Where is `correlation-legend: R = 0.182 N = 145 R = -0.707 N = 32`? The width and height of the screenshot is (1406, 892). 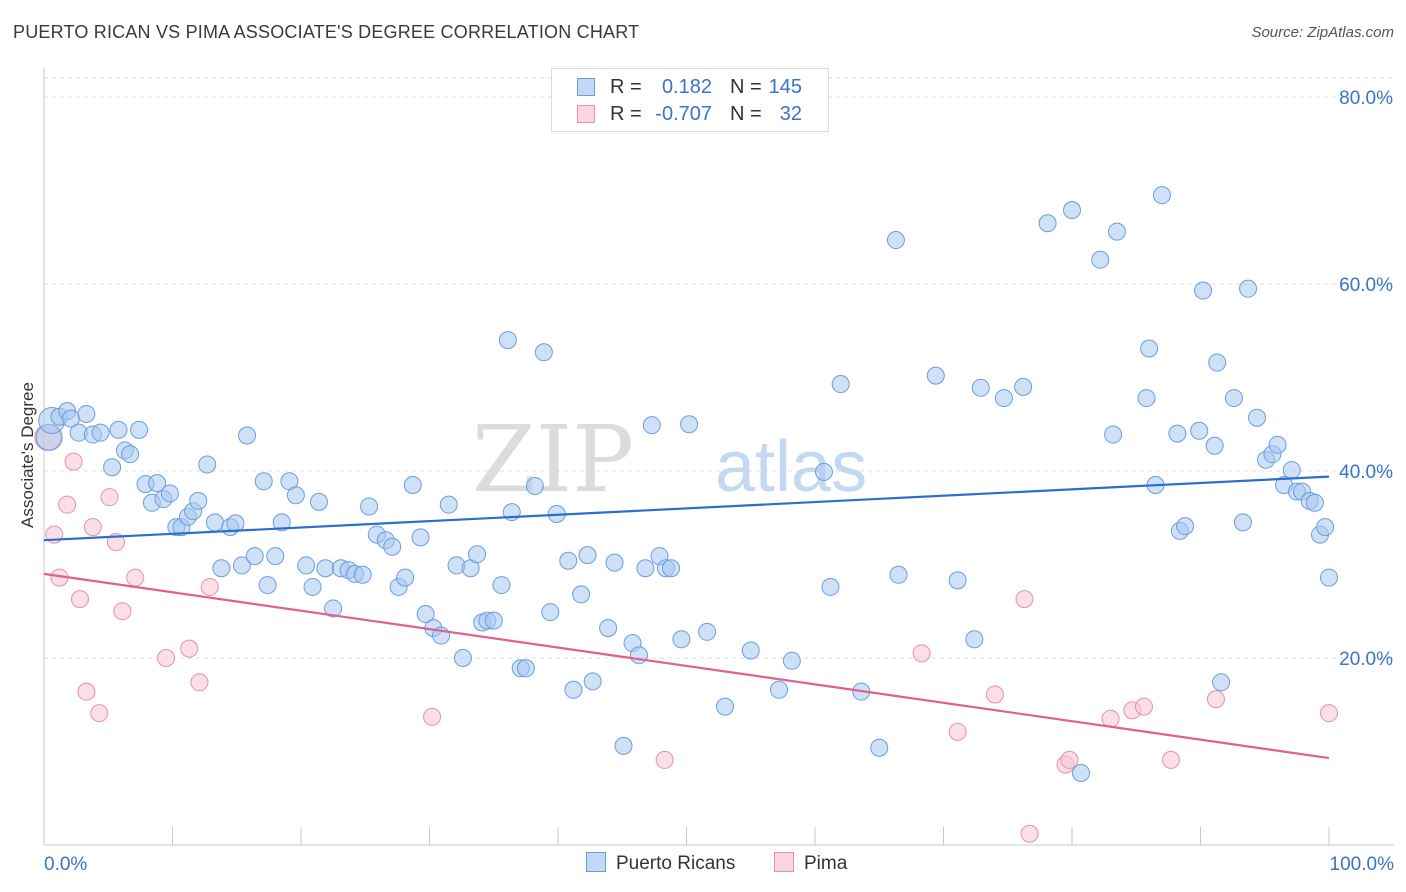
correlation-legend: R = 0.182 N = 145 R = -0.707 N = 32 is located at coordinates (690, 100).